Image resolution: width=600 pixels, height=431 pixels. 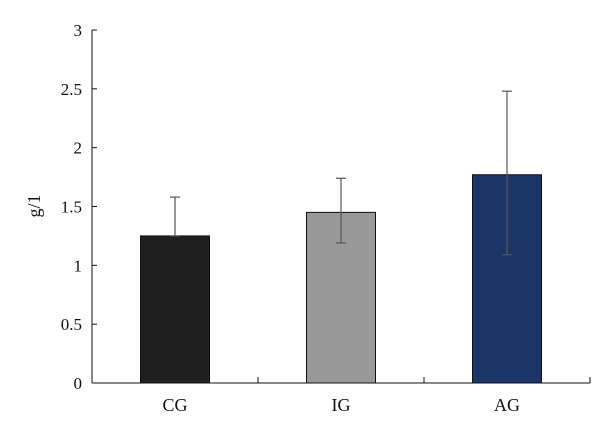 What do you see at coordinates (78, 148) in the screenshot?
I see `y-tick-label: 2` at bounding box center [78, 148].